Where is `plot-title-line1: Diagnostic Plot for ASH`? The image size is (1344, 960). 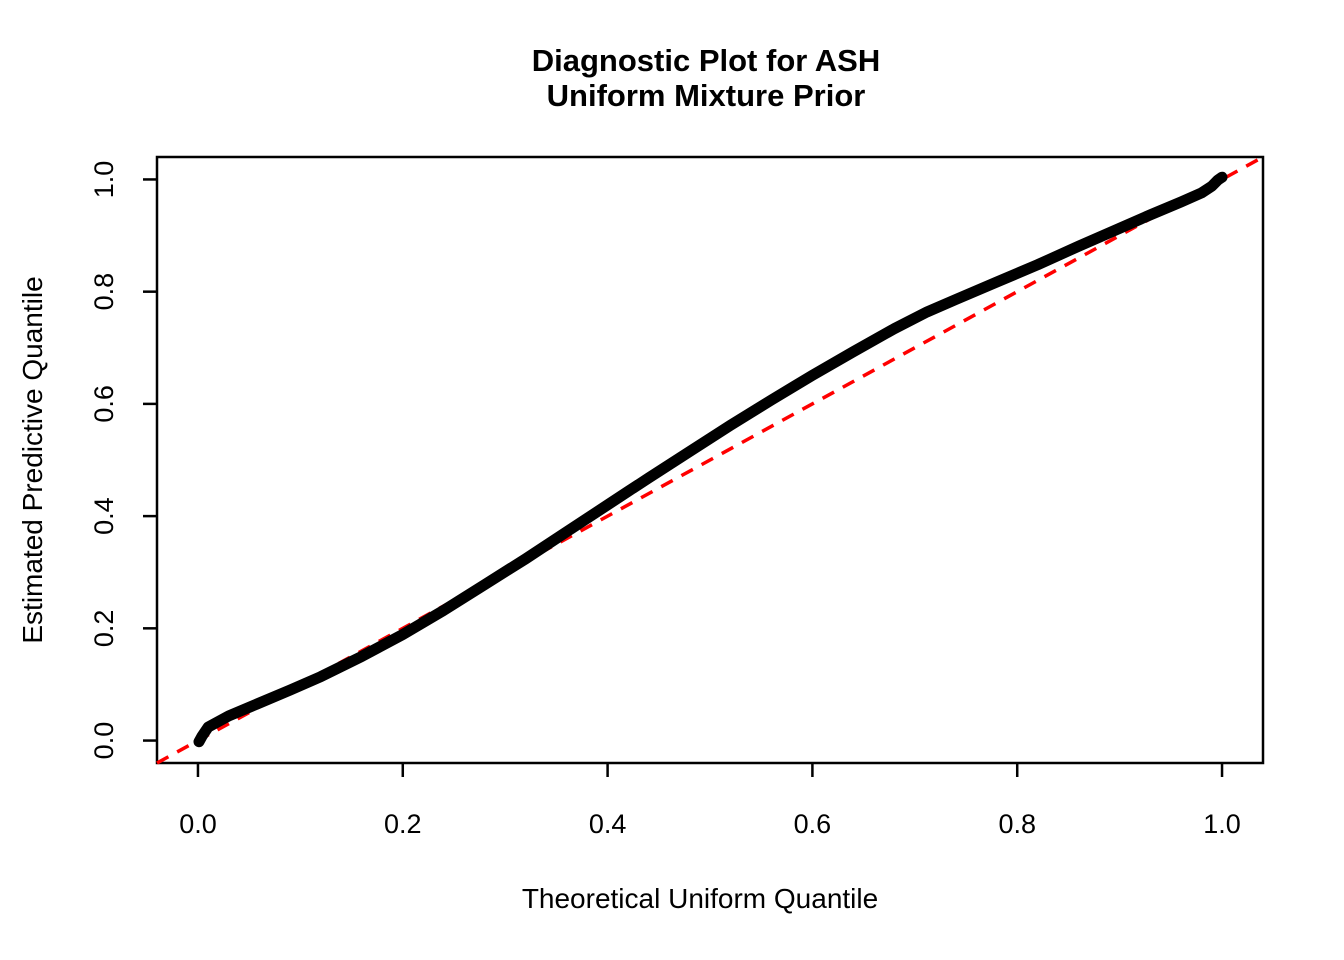
plot-title-line1: Diagnostic Plot for ASH is located at coordinates (706, 60).